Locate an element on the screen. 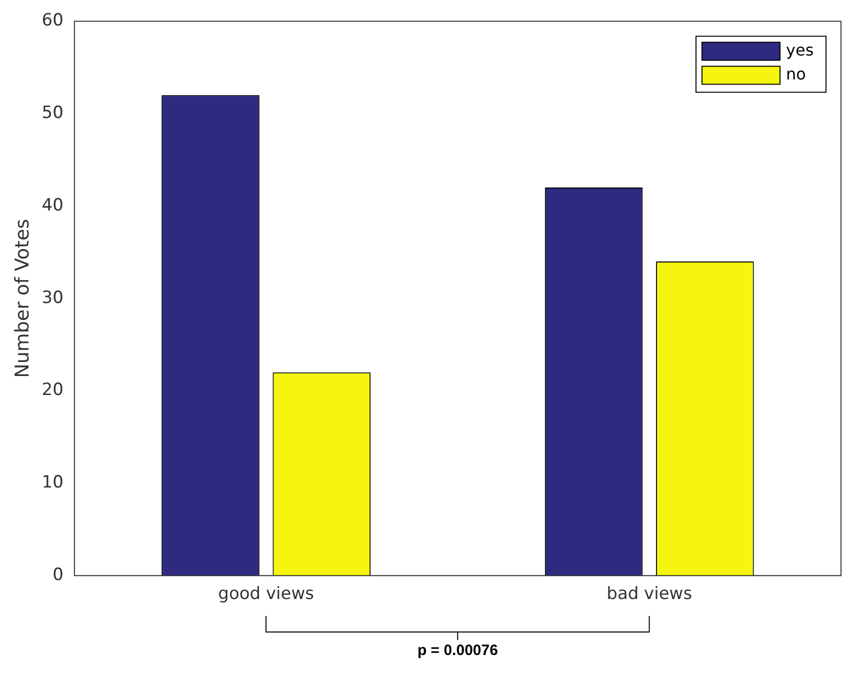  y-tick-label: 60 is located at coordinates (53, 20).